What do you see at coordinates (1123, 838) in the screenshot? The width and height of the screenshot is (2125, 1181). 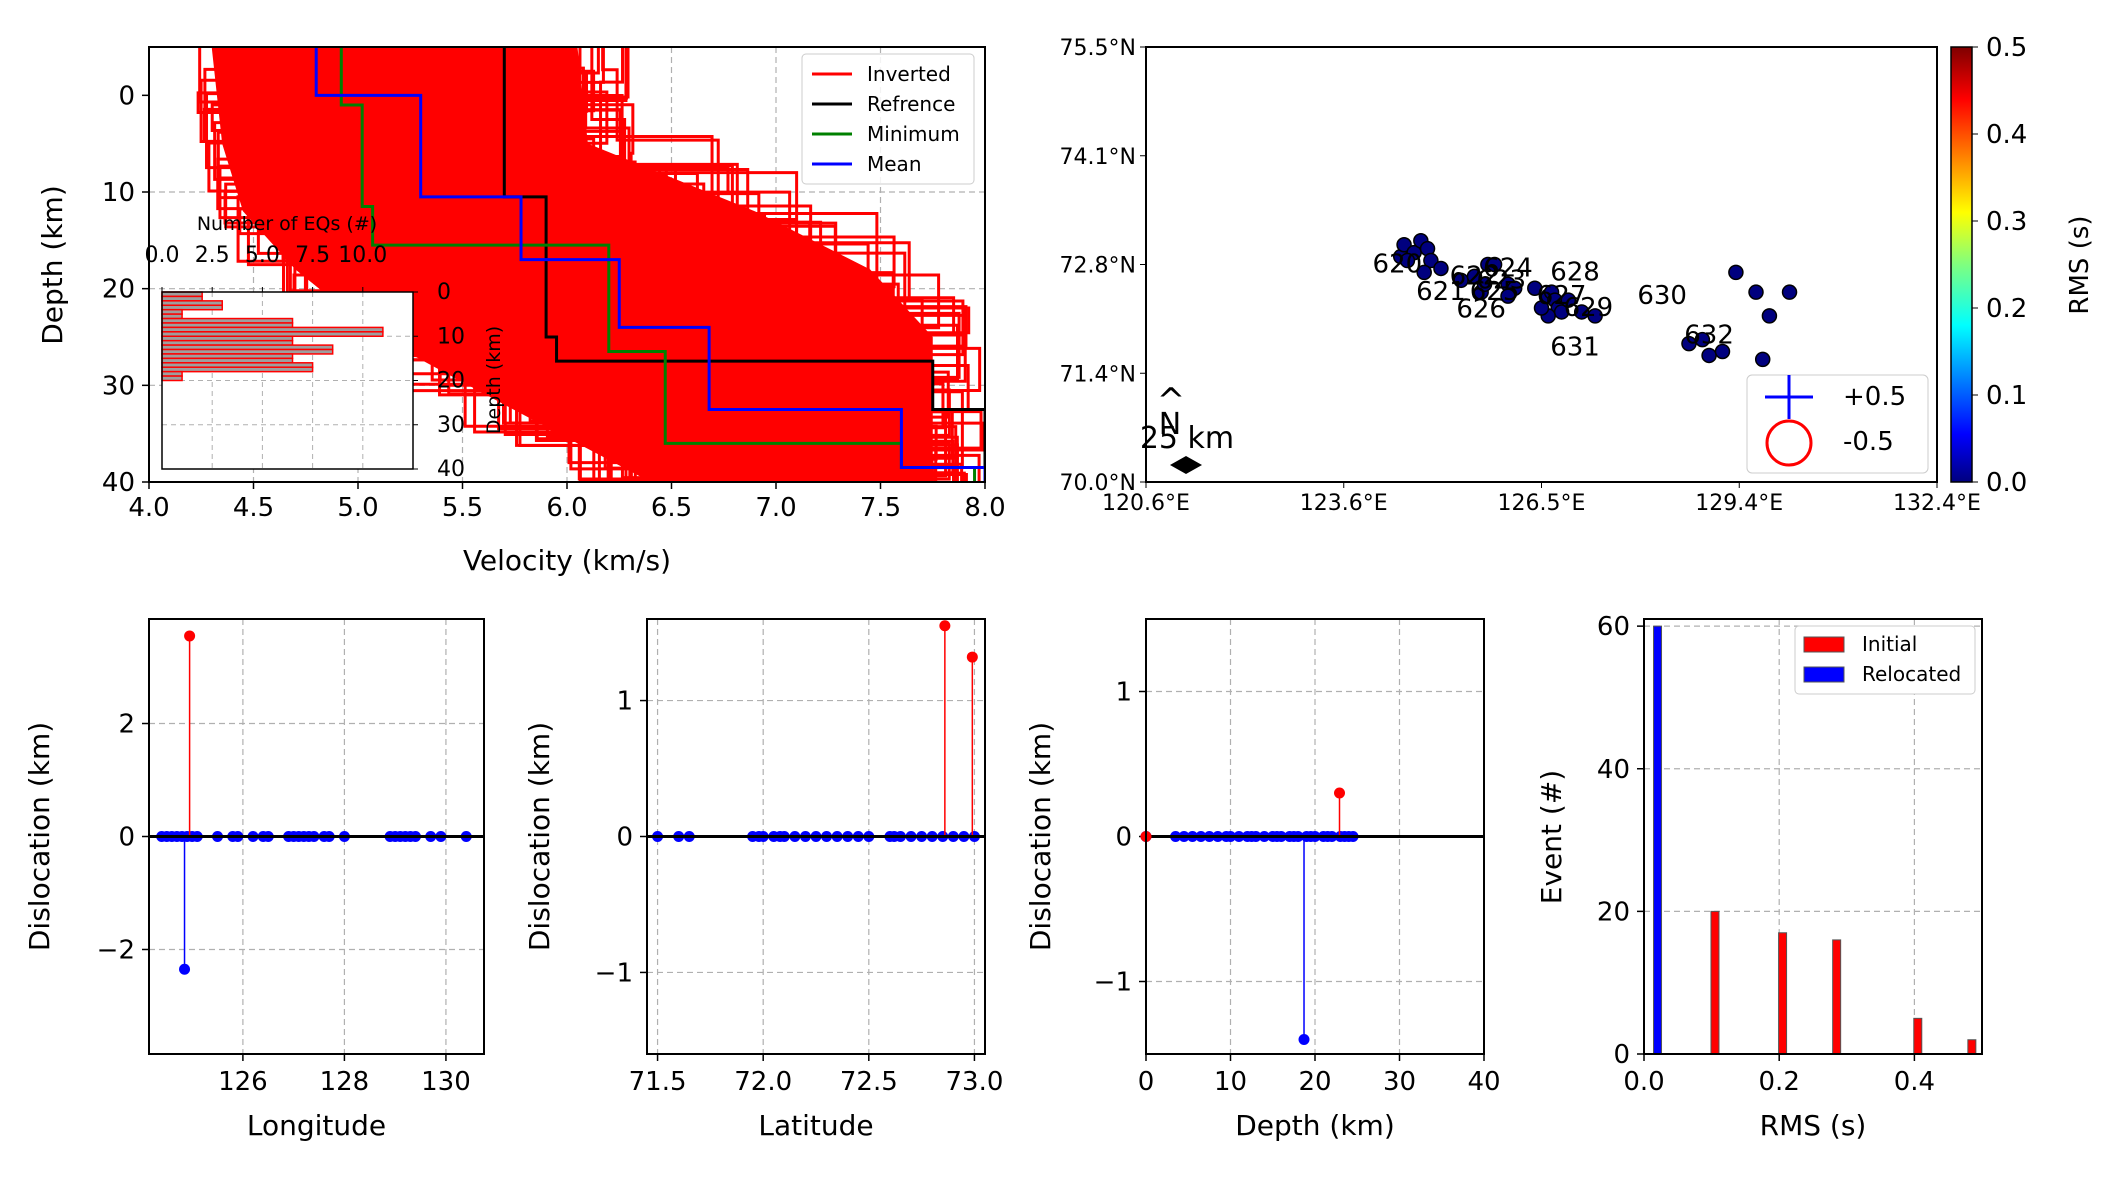 I see `stem_depth-ytick-label: 0` at bounding box center [1123, 838].